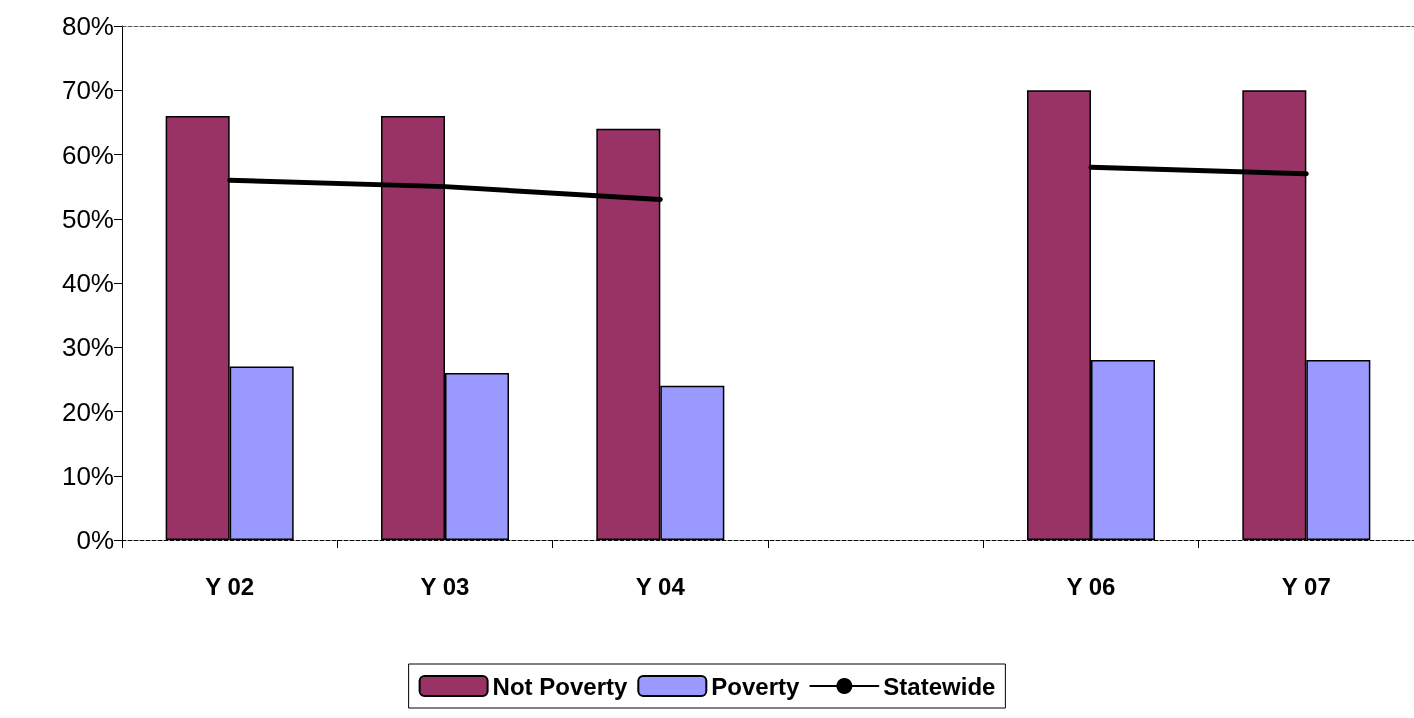 This screenshot has height=718, width=1414. I want to click on x-tick-label: Y 07, so click(1306, 586).